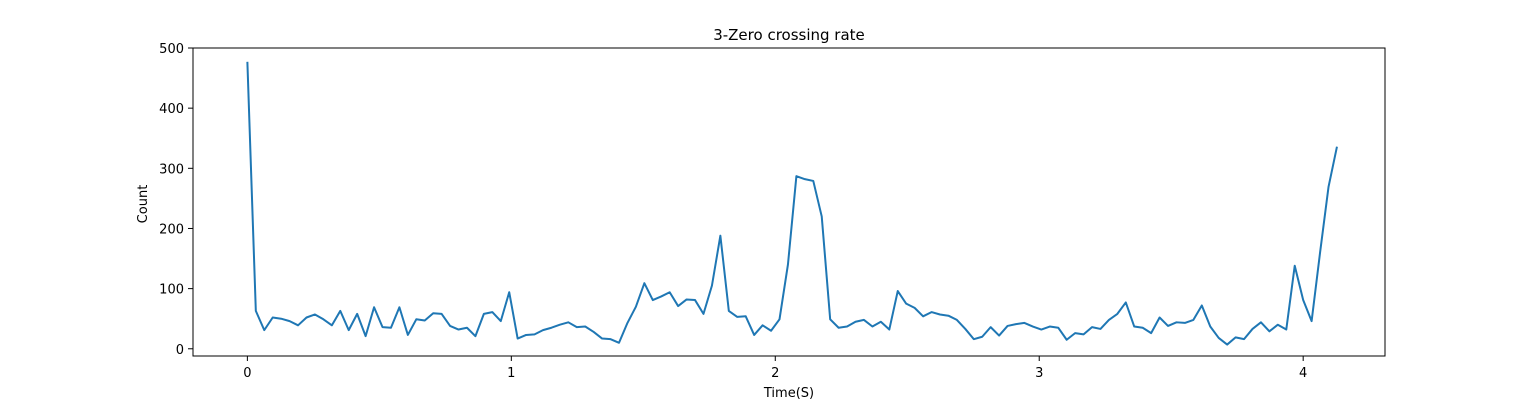 This screenshot has height=400, width=1540. What do you see at coordinates (171, 169) in the screenshot?
I see `y-tick-label: 300` at bounding box center [171, 169].